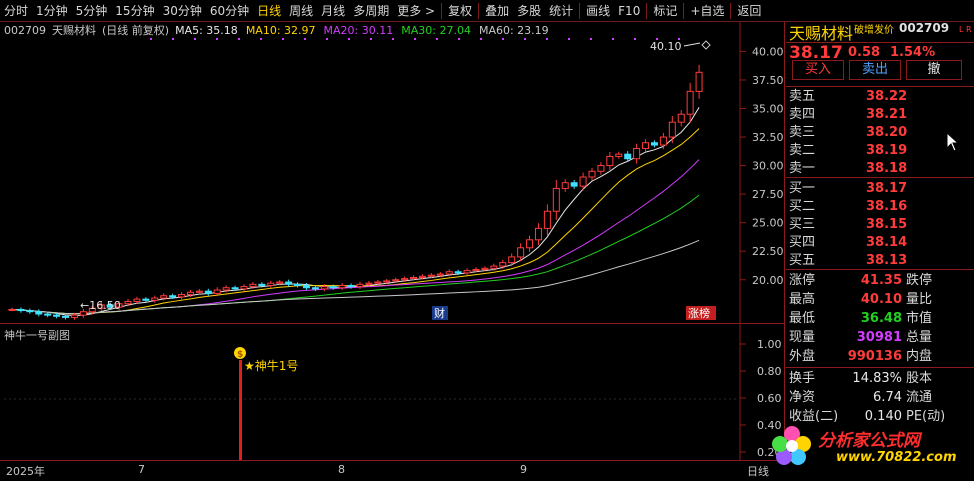 Image resolution: width=974 pixels, height=481 pixels. I want to click on toolbar-item-19: 返回, so click(749, 10).